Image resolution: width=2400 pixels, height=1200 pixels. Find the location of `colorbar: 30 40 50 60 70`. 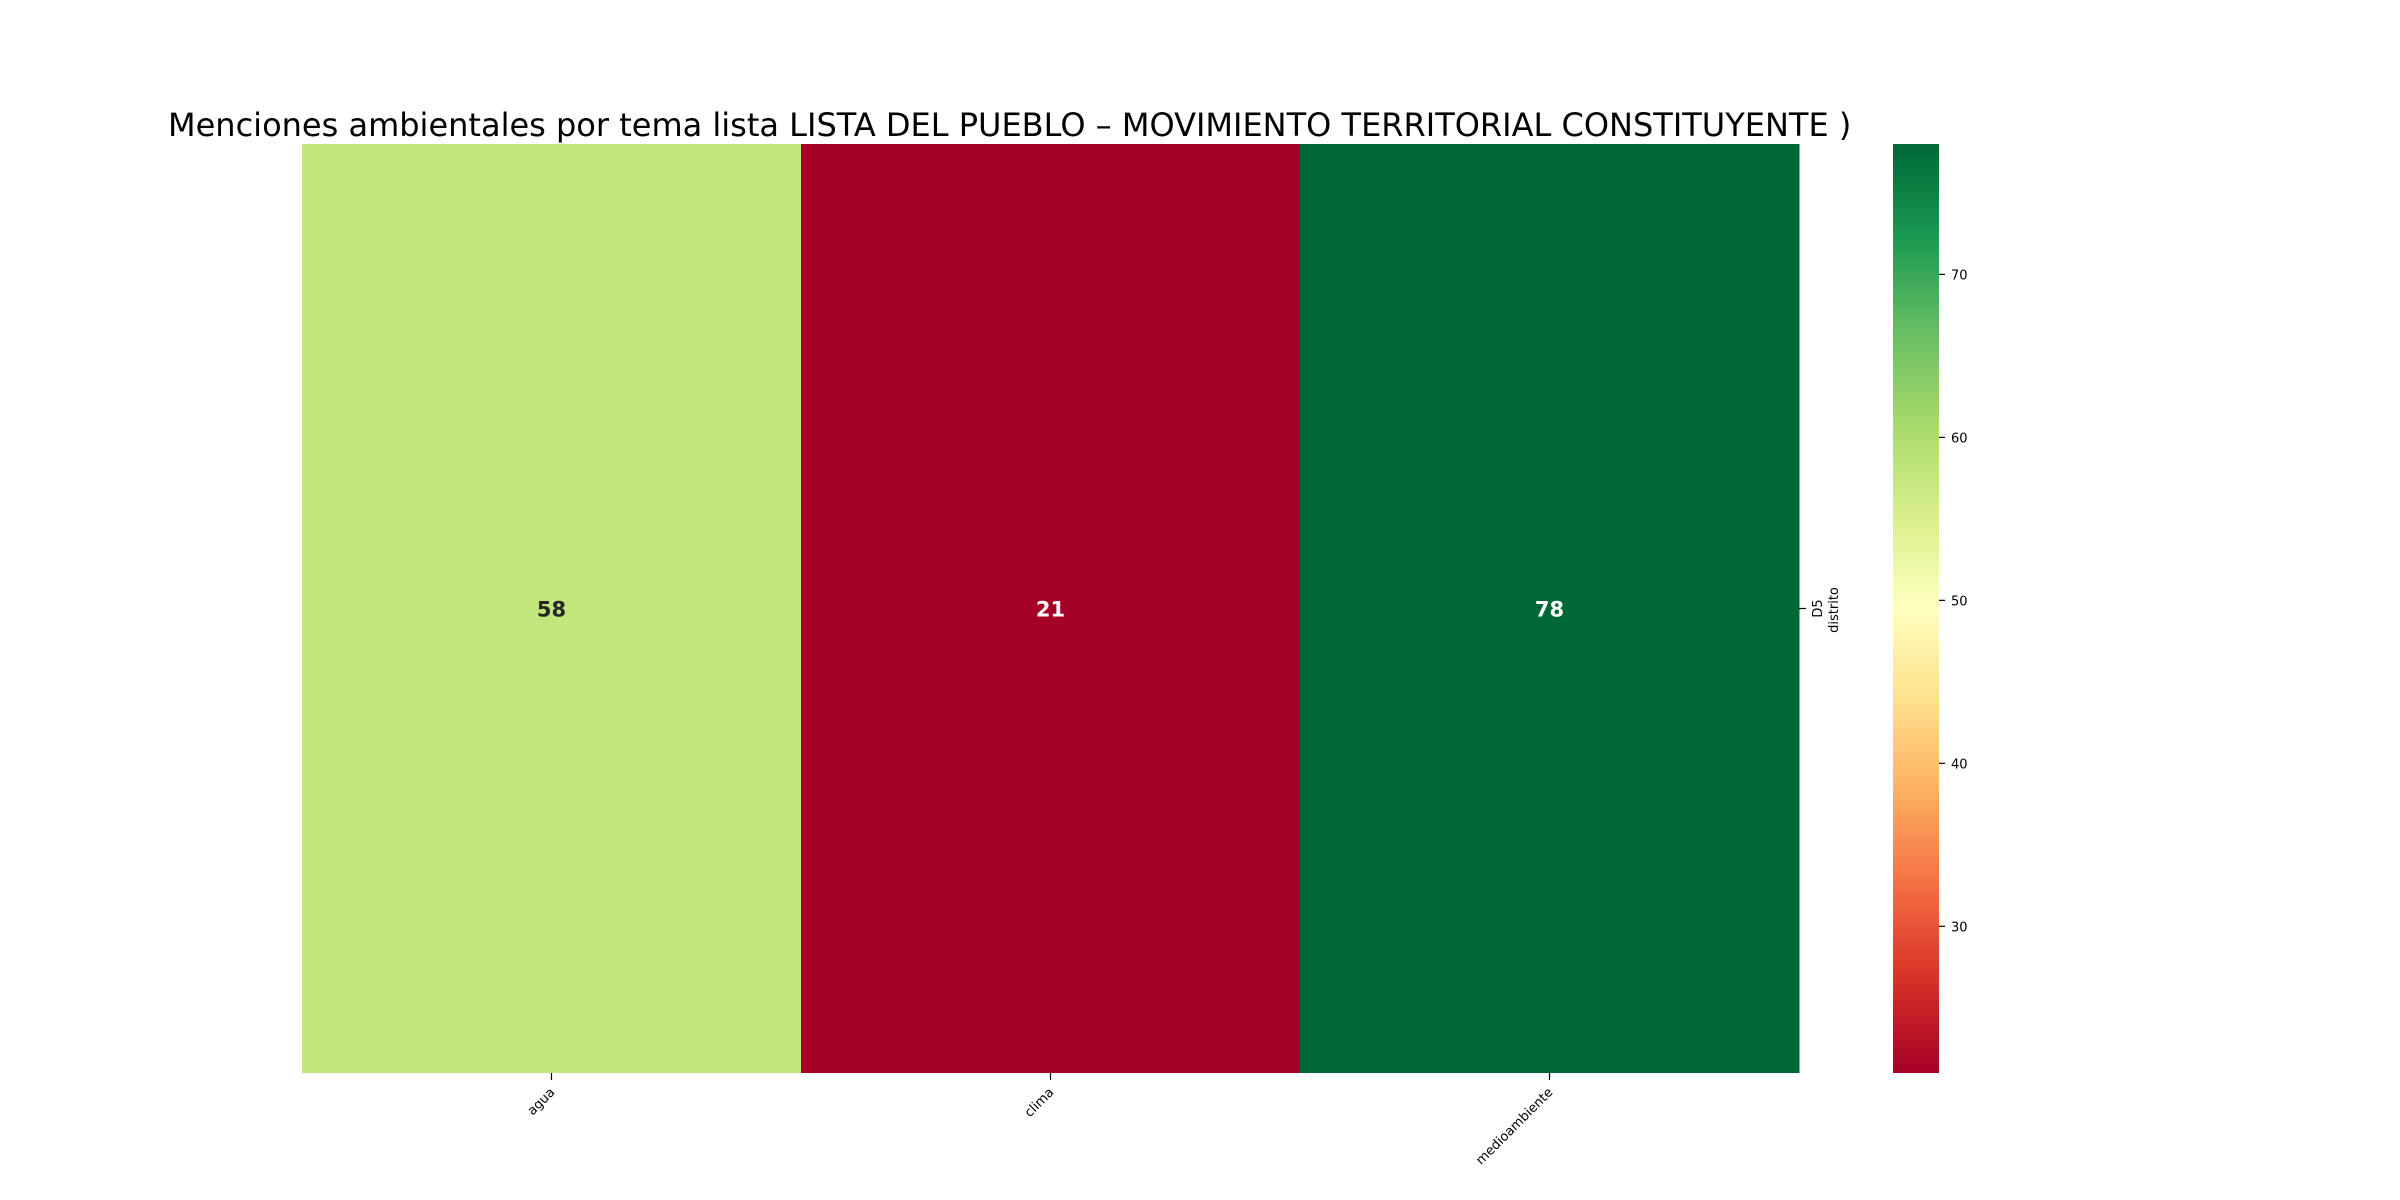

colorbar: 30 40 50 60 70 is located at coordinates (1930, 608).